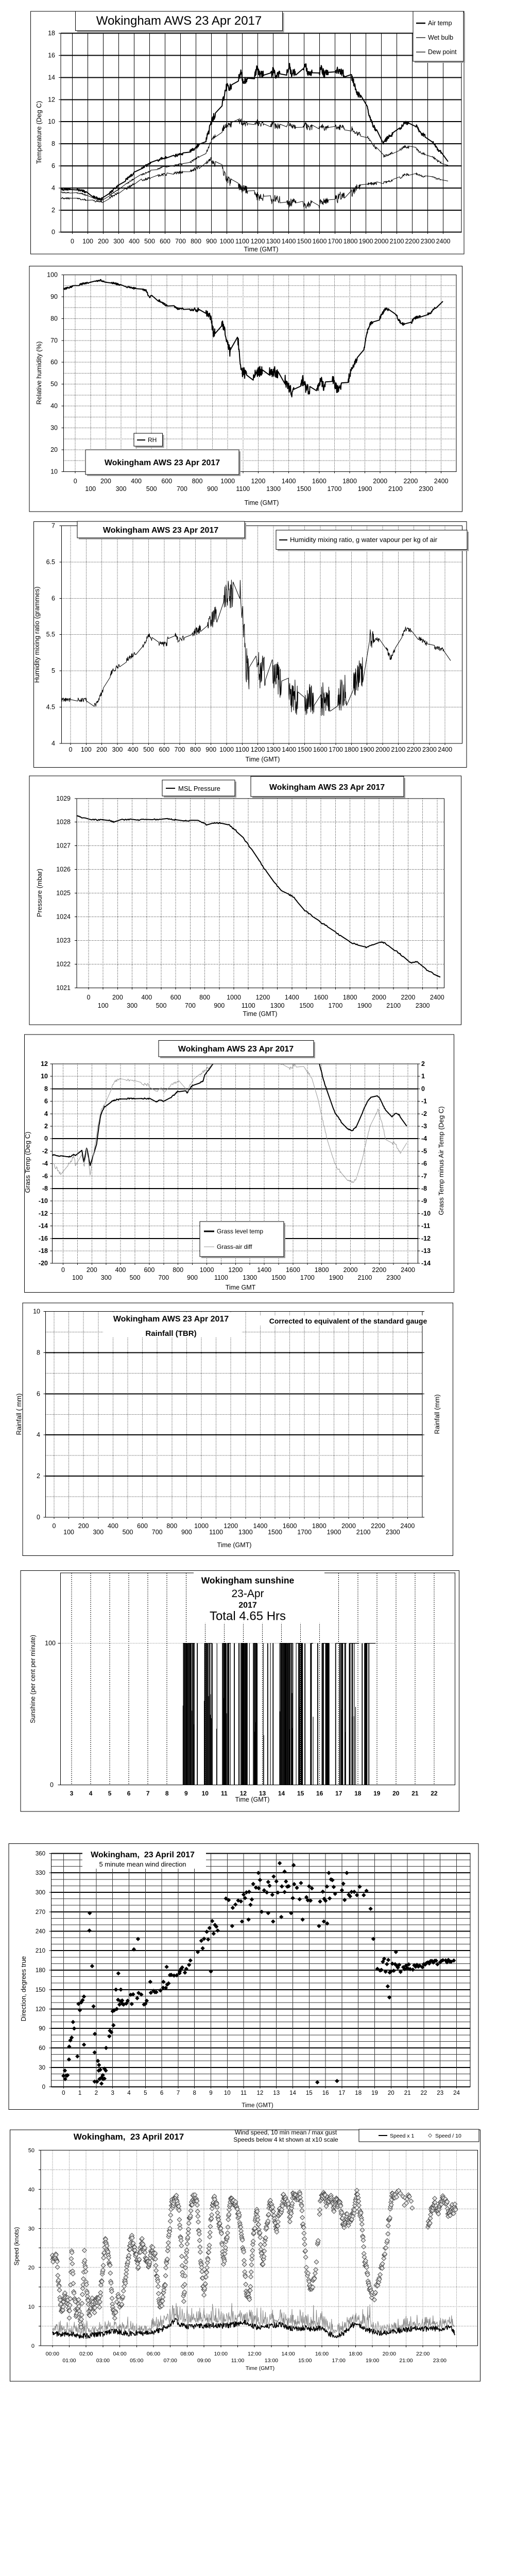 Image resolution: width=515 pixels, height=2576 pixels. Describe the element at coordinates (39, 373) in the screenshot. I see `svg-text: Relative humidity (%)` at that location.